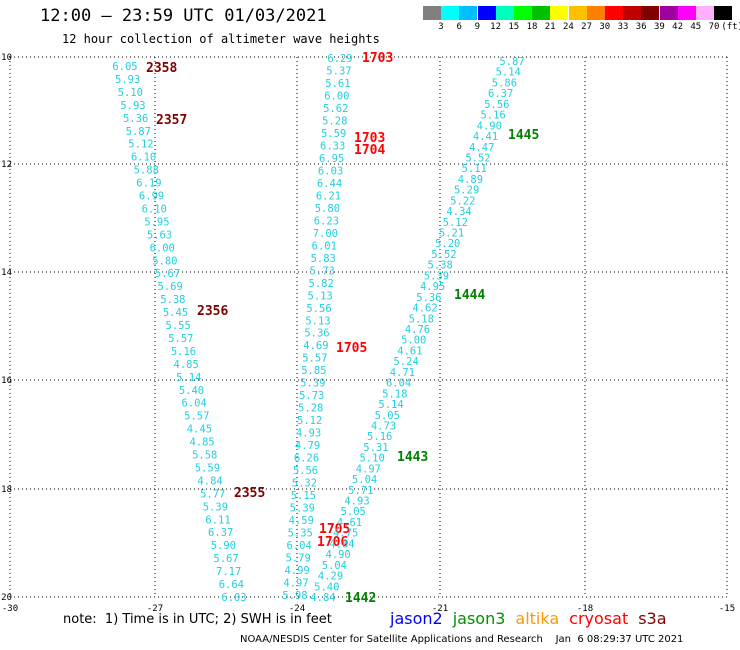  What do you see at coordinates (311, 396) in the screenshot?
I see `wave-height-value: 5.73` at bounding box center [311, 396].